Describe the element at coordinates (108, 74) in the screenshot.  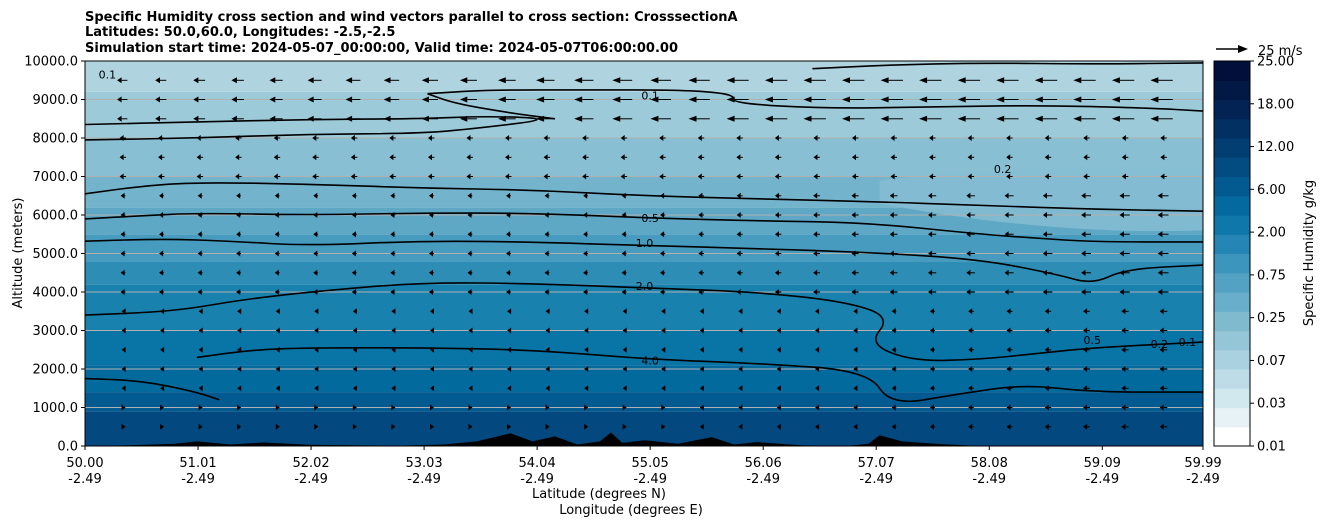
I see `contour-label-0: 0.1` at that location.